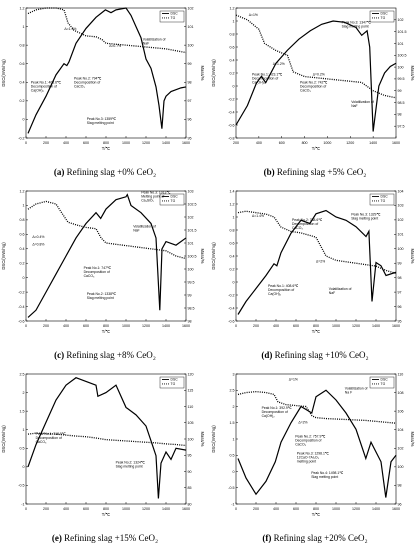  What do you see at coordinates (231, 112) in the screenshot?
I see `y-left-tick-label: -0.4` at bounding box center [231, 112].